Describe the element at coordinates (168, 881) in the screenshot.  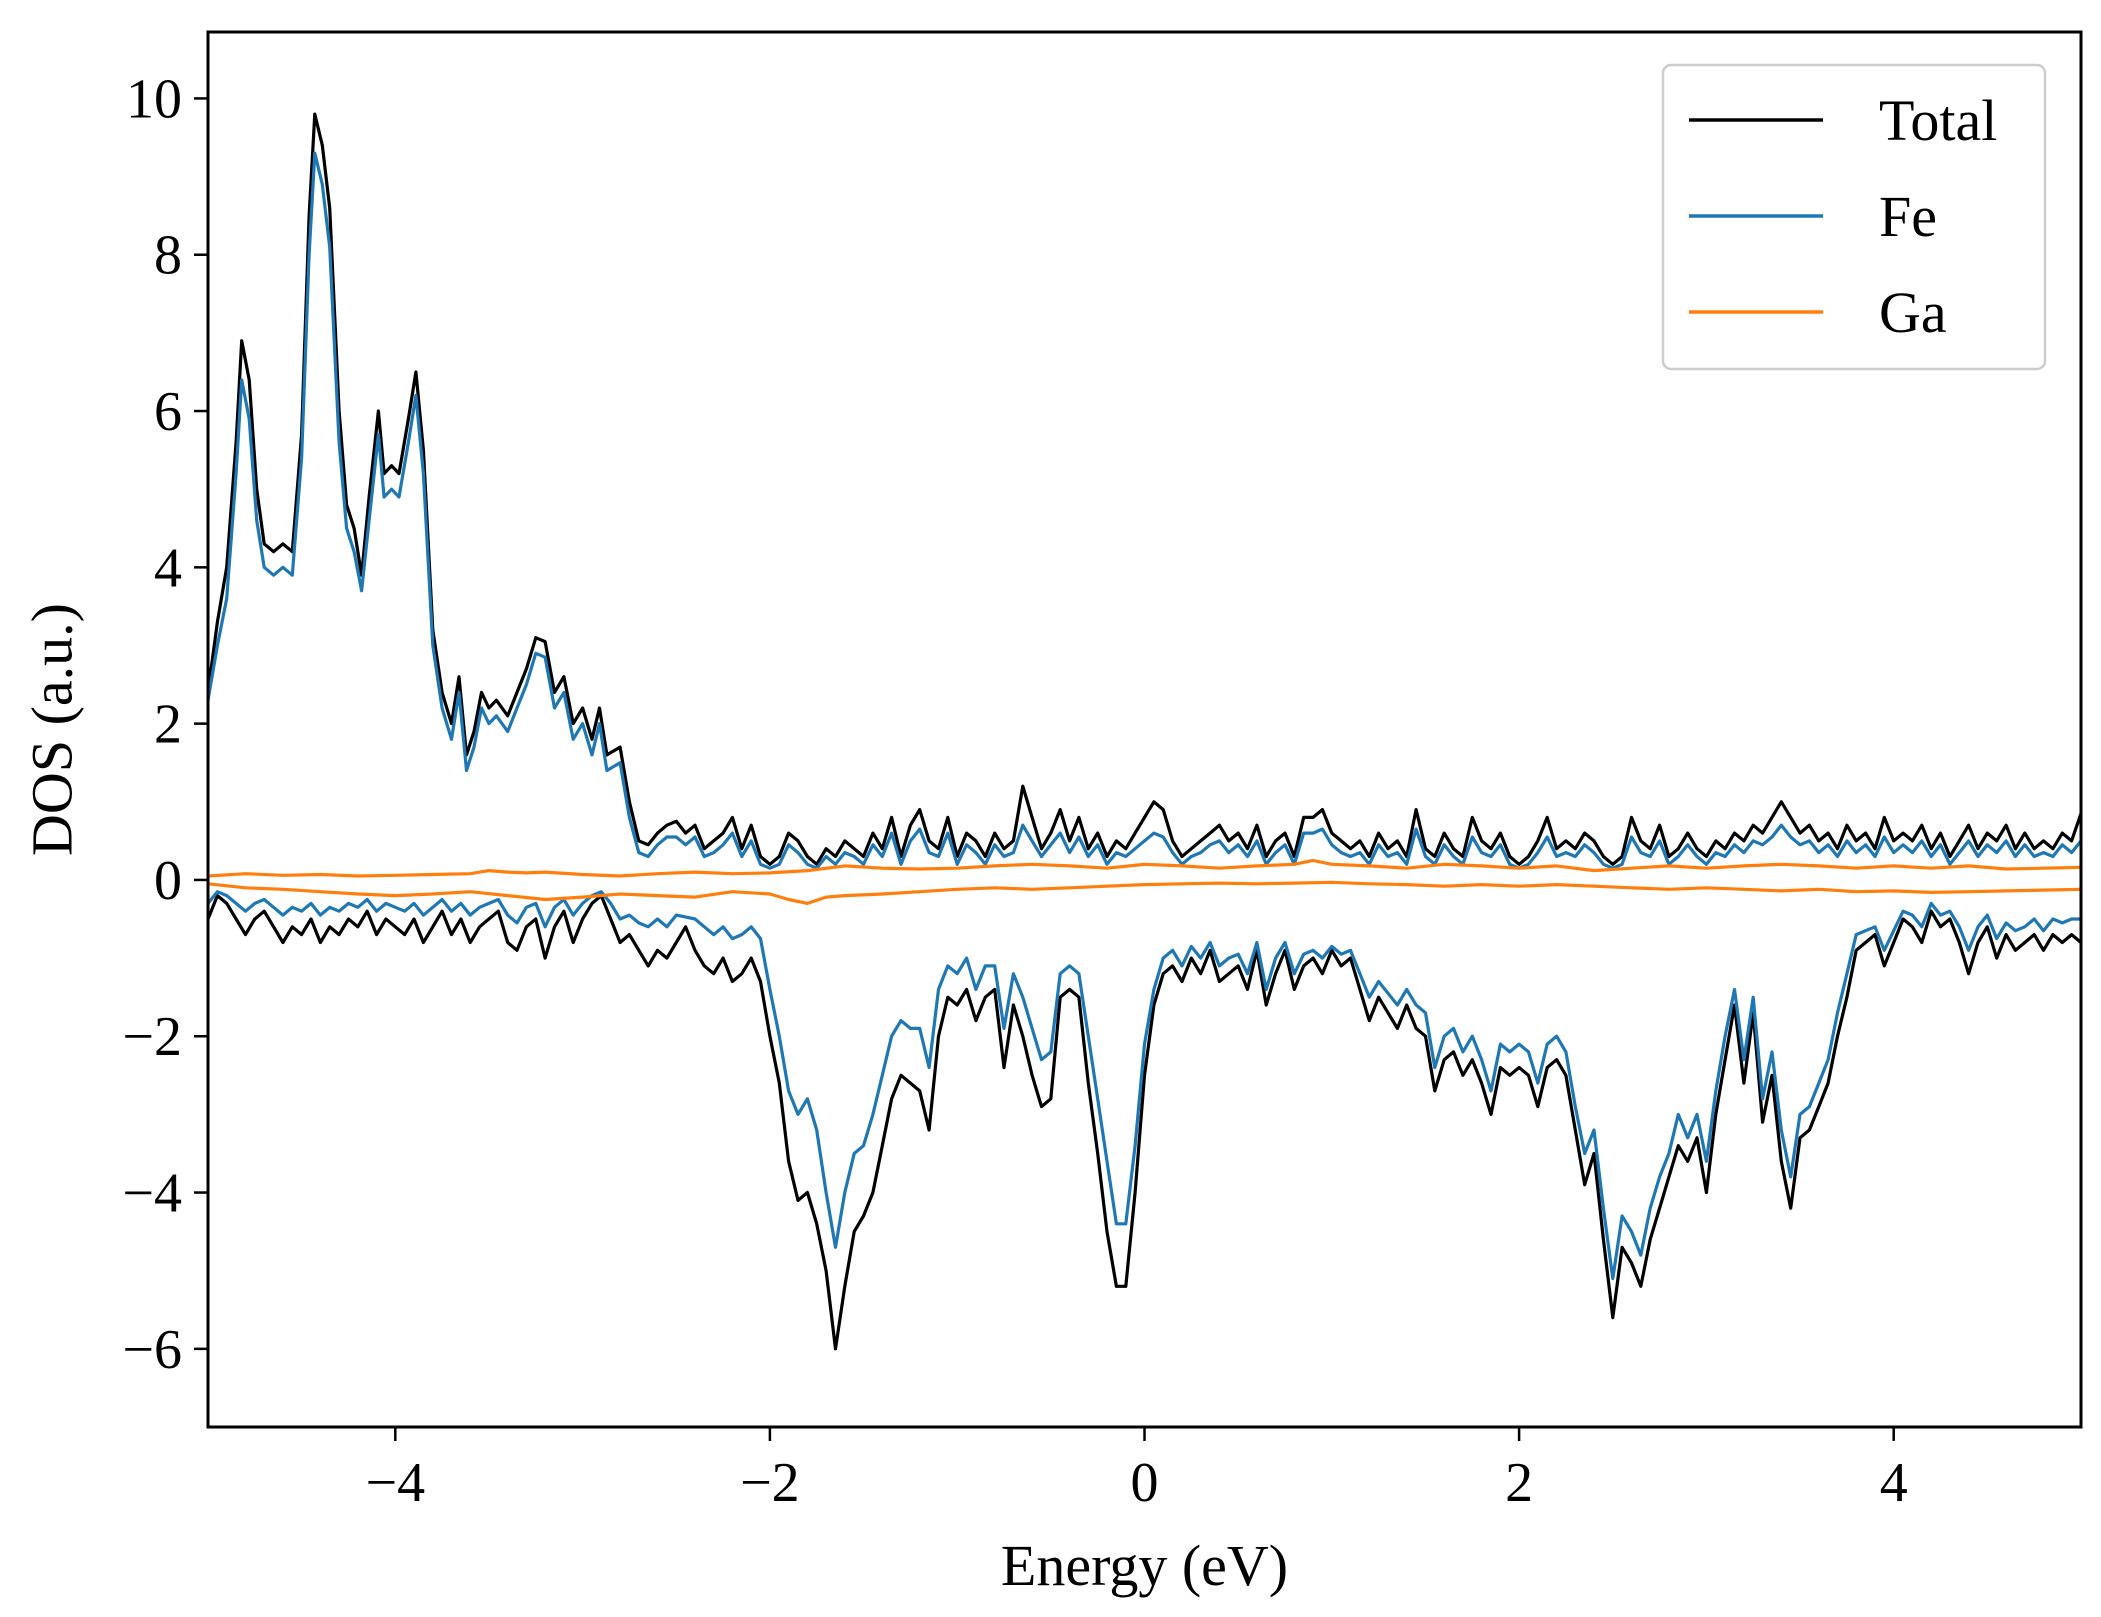
I see `y-tick-label: 0` at that location.